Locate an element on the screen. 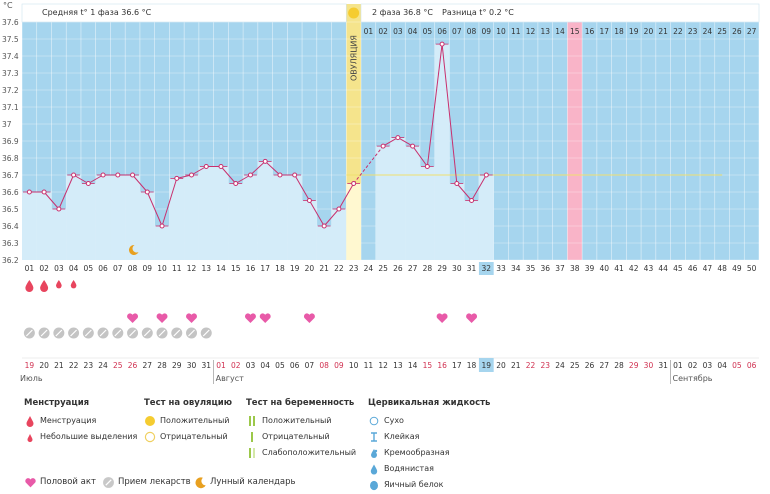 The height and width of the screenshot is (494, 770). date-label: 15 is located at coordinates (428, 365).